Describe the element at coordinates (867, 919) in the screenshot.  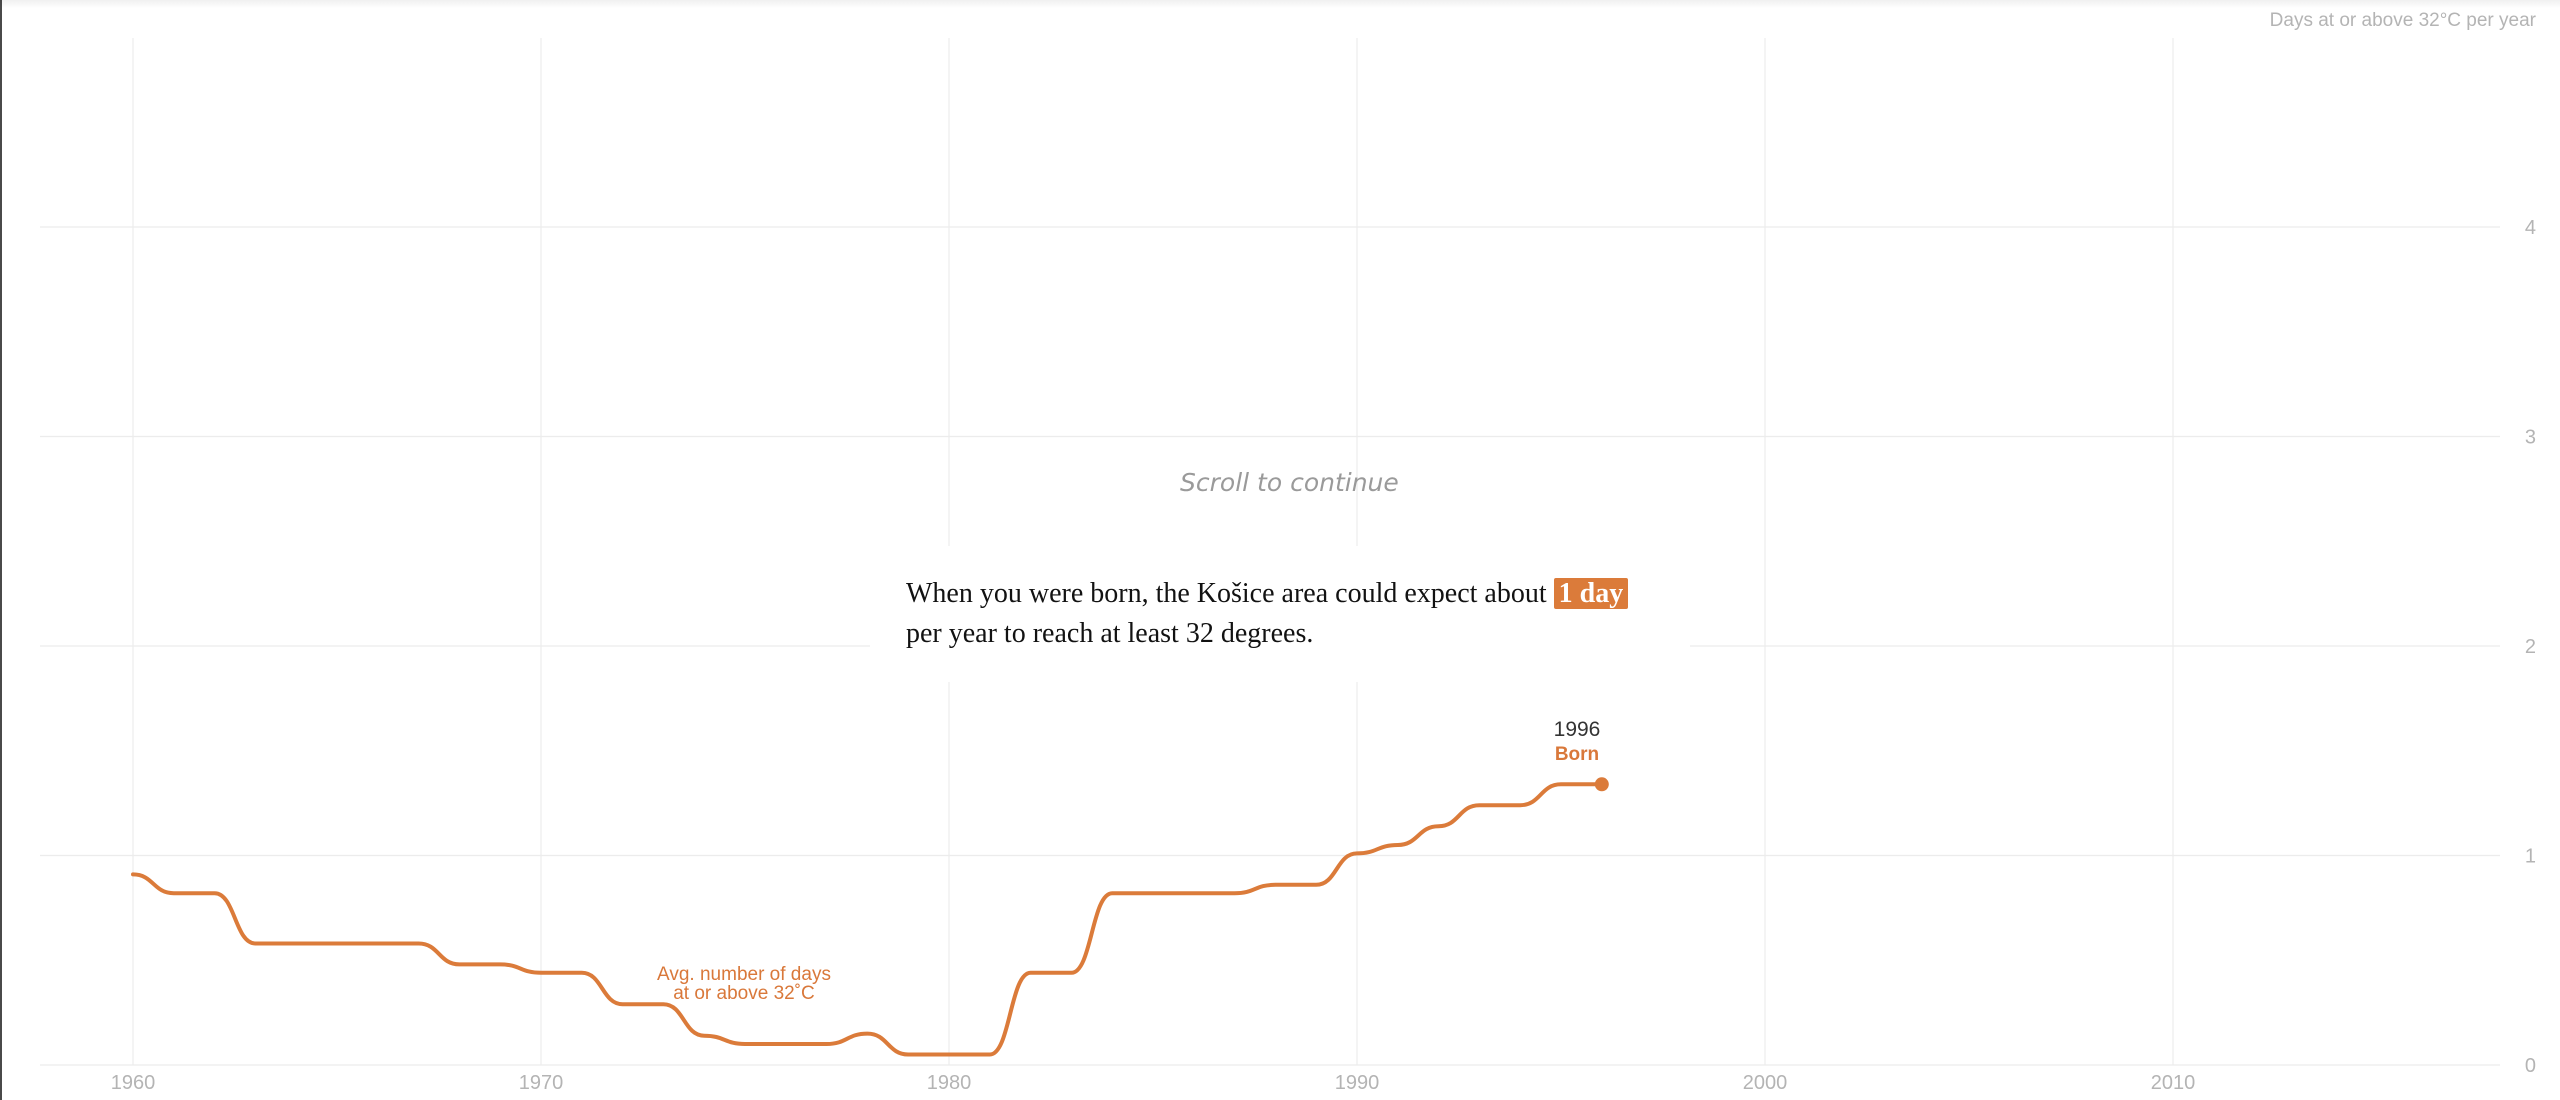
I see `series-line` at that location.